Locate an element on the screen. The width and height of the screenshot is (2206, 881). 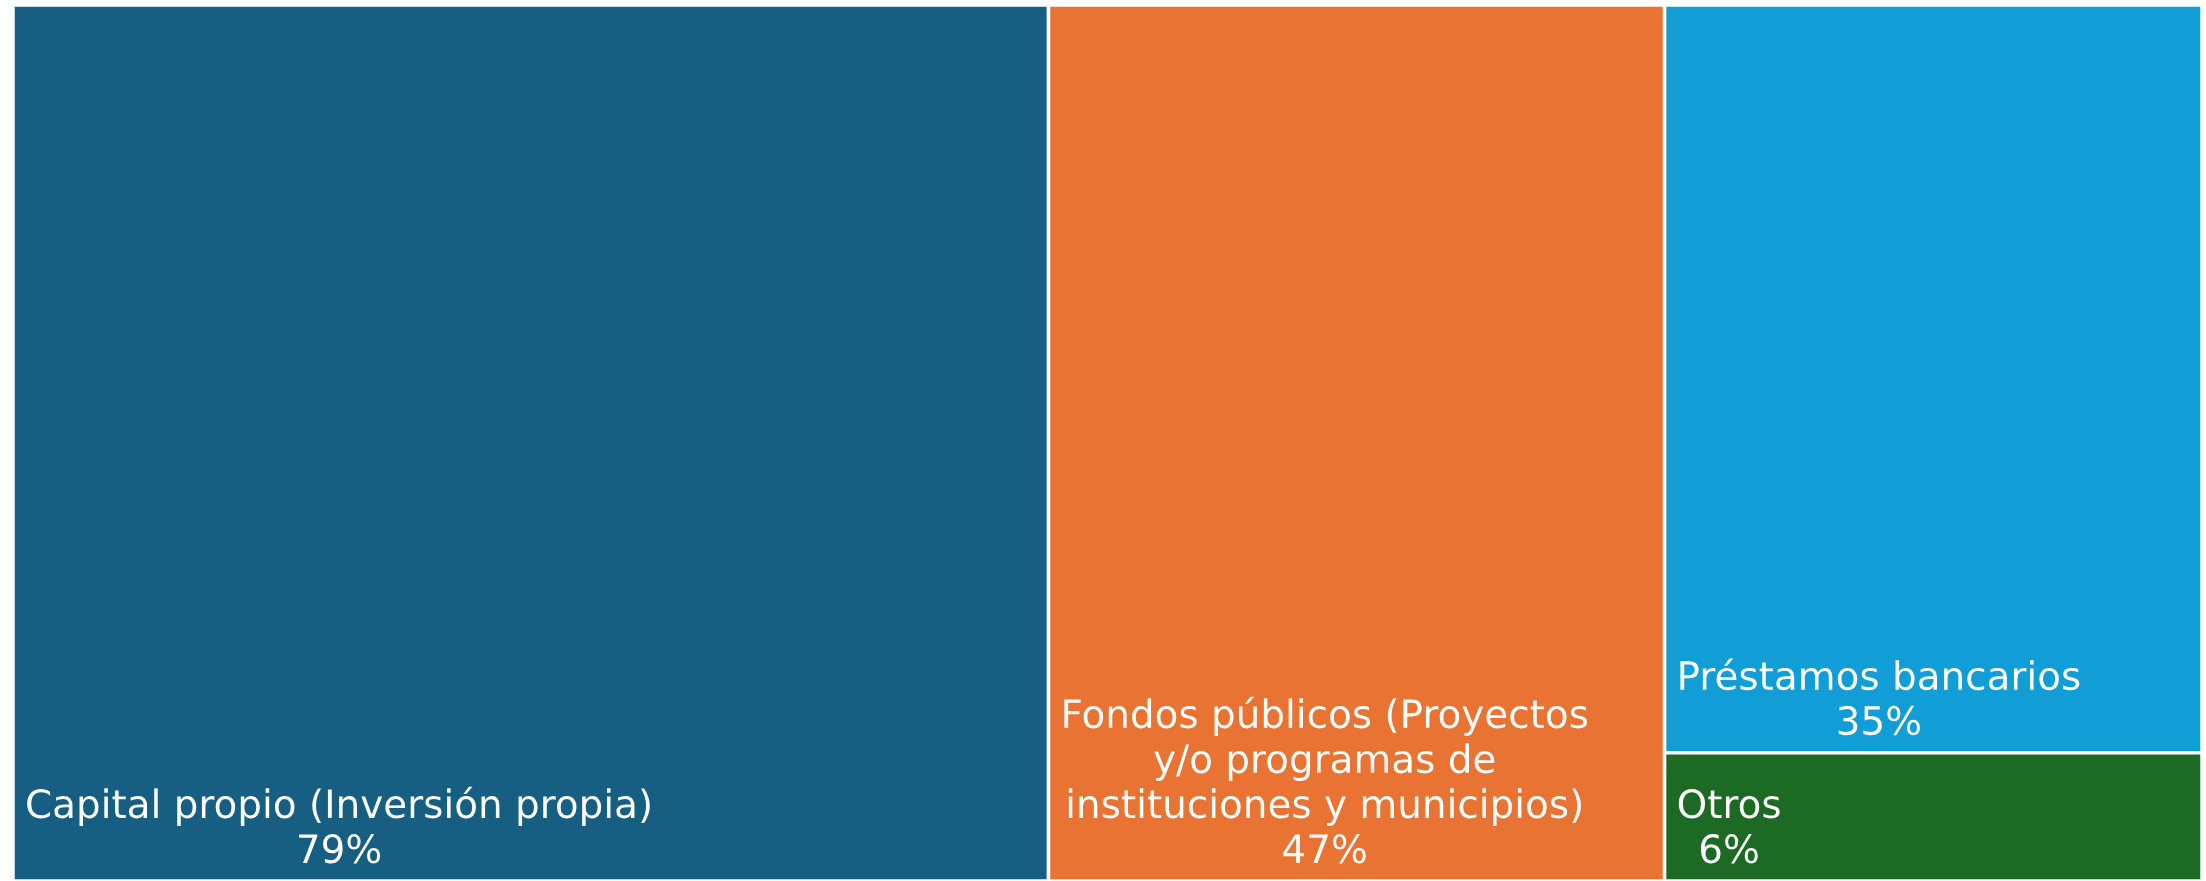
category-label: Otros is located at coordinates (1729, 804).